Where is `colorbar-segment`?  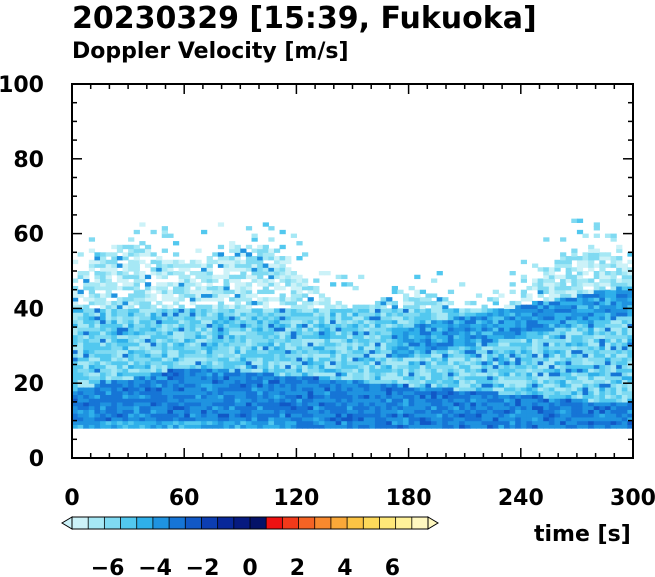 colorbar-segment is located at coordinates (339, 523).